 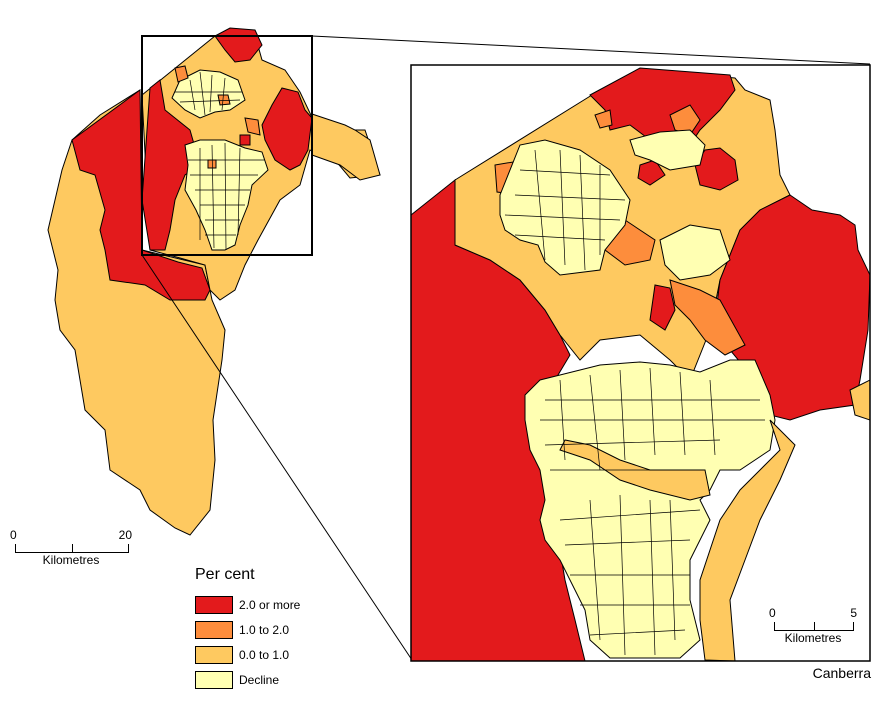 I want to click on inset-caption: Canberra, so click(x=841, y=673).